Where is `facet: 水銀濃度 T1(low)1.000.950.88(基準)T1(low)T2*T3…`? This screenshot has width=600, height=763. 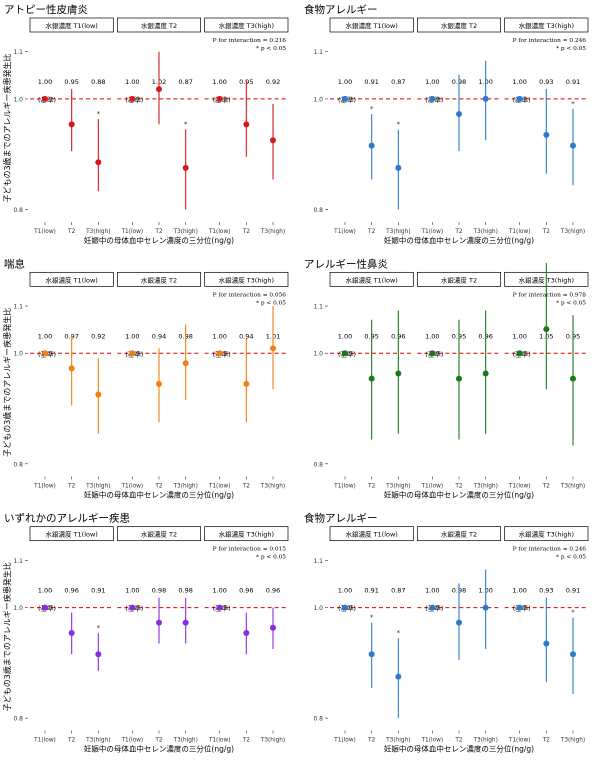
facet: 水銀濃度 T1(low)1.000.950.88(基準)T1(low)T2*T3… is located at coordinates (71, 126).